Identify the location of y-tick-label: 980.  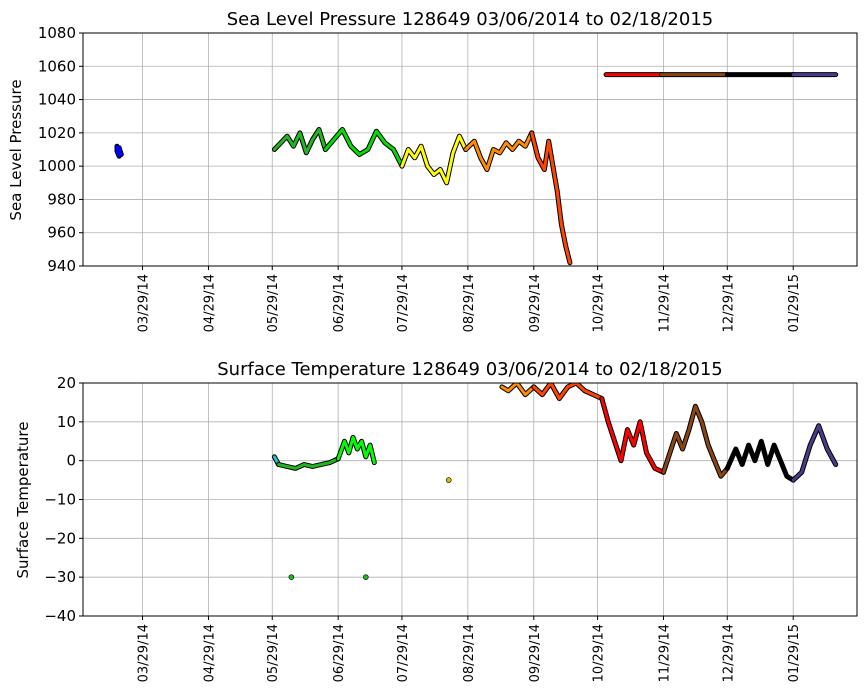
(61, 199).